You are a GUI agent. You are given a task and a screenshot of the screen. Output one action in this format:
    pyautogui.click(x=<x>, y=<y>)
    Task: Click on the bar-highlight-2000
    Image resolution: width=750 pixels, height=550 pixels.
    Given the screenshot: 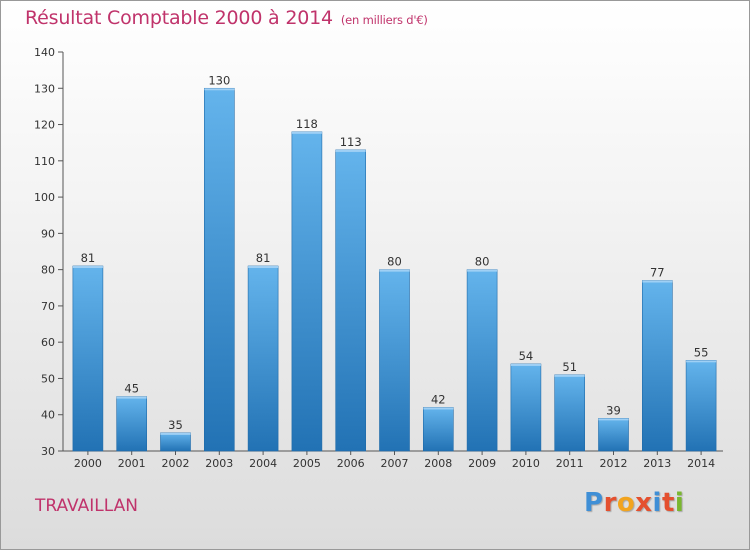 What is the action you would take?
    pyautogui.click(x=87, y=267)
    